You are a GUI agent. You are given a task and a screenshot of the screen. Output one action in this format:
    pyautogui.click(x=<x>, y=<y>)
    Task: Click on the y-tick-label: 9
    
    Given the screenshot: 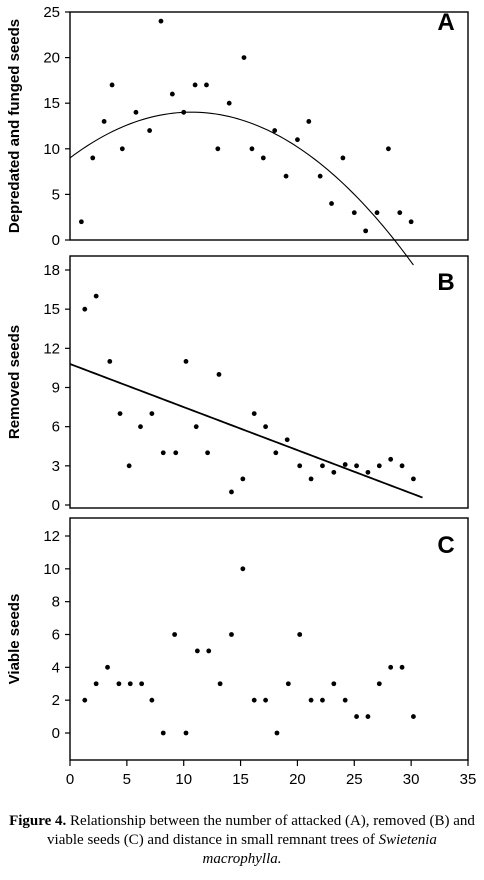 What is the action you would take?
    pyautogui.click(x=56, y=388)
    